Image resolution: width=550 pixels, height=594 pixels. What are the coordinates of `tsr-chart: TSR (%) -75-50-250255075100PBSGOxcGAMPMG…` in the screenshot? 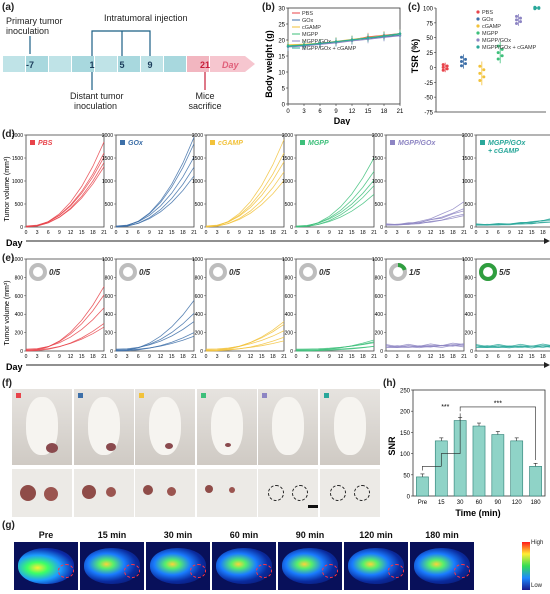 It's located at (478, 61).